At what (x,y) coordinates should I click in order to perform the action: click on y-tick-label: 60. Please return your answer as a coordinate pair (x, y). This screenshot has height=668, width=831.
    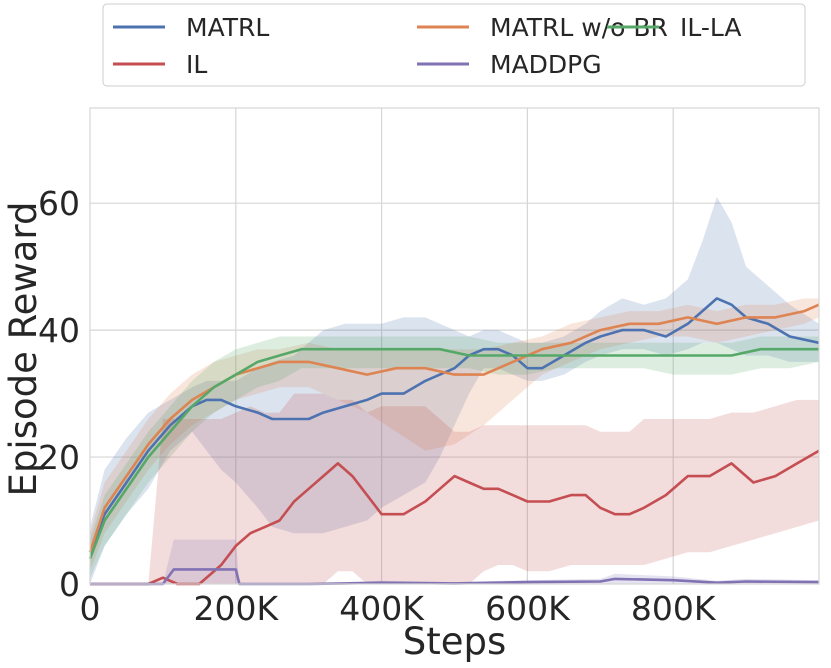
    Looking at the image, I should click on (59, 203).